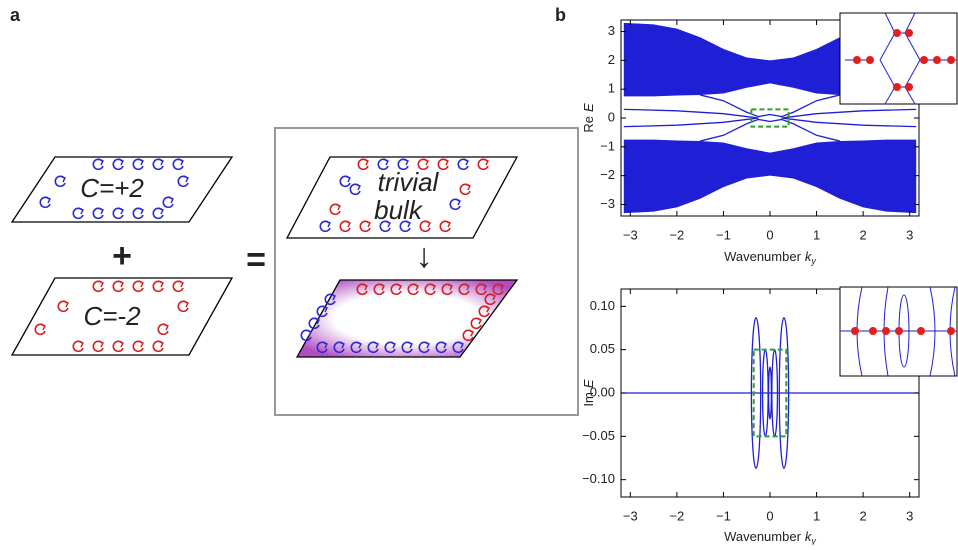  Describe the element at coordinates (122, 256) in the screenshot. I see `plus: +` at that location.